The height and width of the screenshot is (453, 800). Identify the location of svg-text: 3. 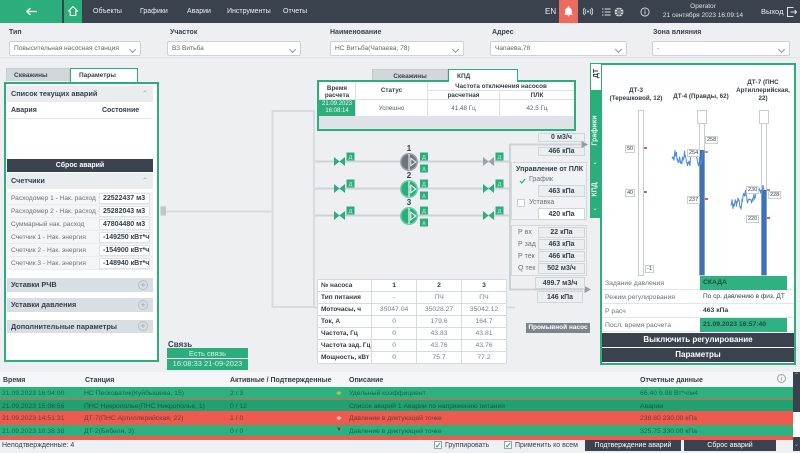
(409, 202).